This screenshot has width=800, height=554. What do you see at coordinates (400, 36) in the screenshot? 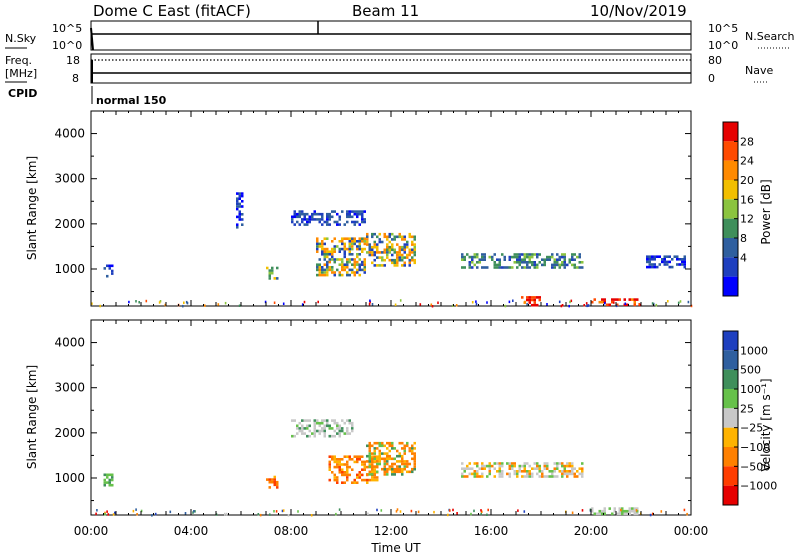
I see `noise-strip: N.Sky 10^5 10^0 10^5 10^0 N.Search` at bounding box center [400, 36].